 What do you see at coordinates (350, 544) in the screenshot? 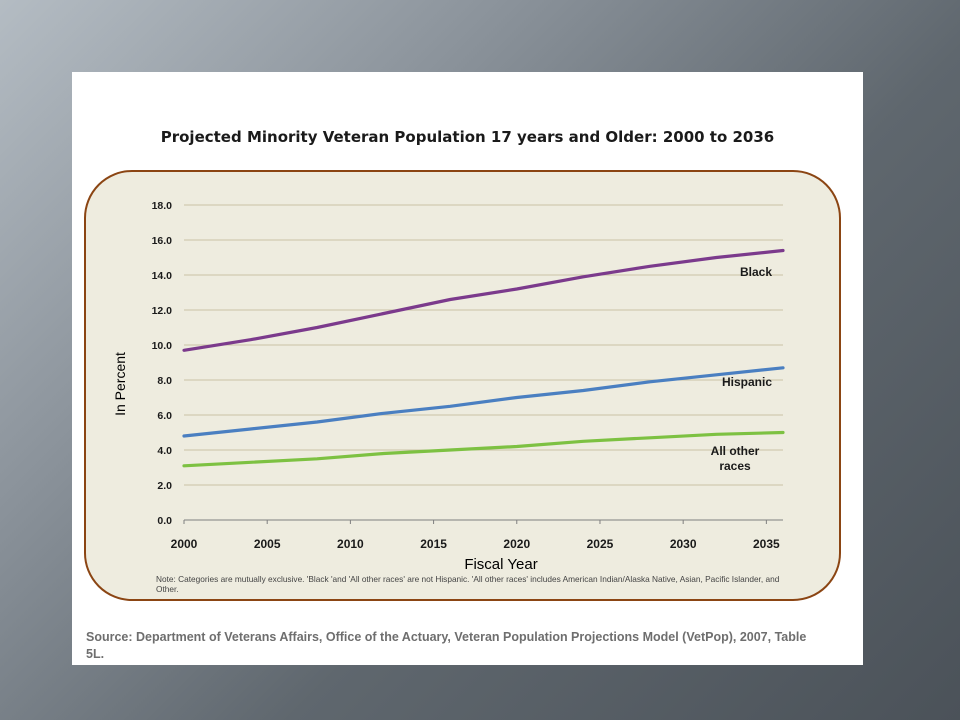
I see `x-tick-label: 2010` at bounding box center [350, 544].